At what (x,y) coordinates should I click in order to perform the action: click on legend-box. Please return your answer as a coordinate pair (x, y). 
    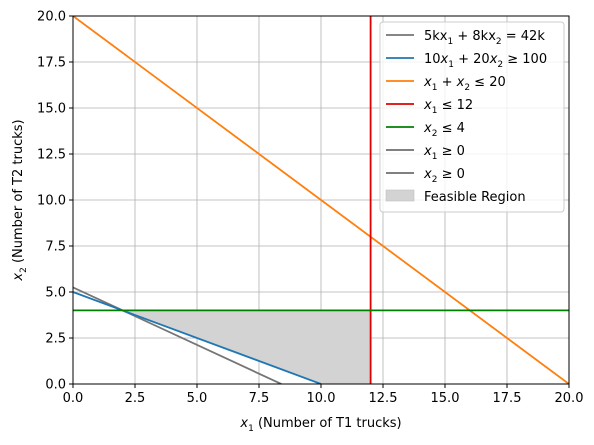
    Looking at the image, I should click on (472, 117).